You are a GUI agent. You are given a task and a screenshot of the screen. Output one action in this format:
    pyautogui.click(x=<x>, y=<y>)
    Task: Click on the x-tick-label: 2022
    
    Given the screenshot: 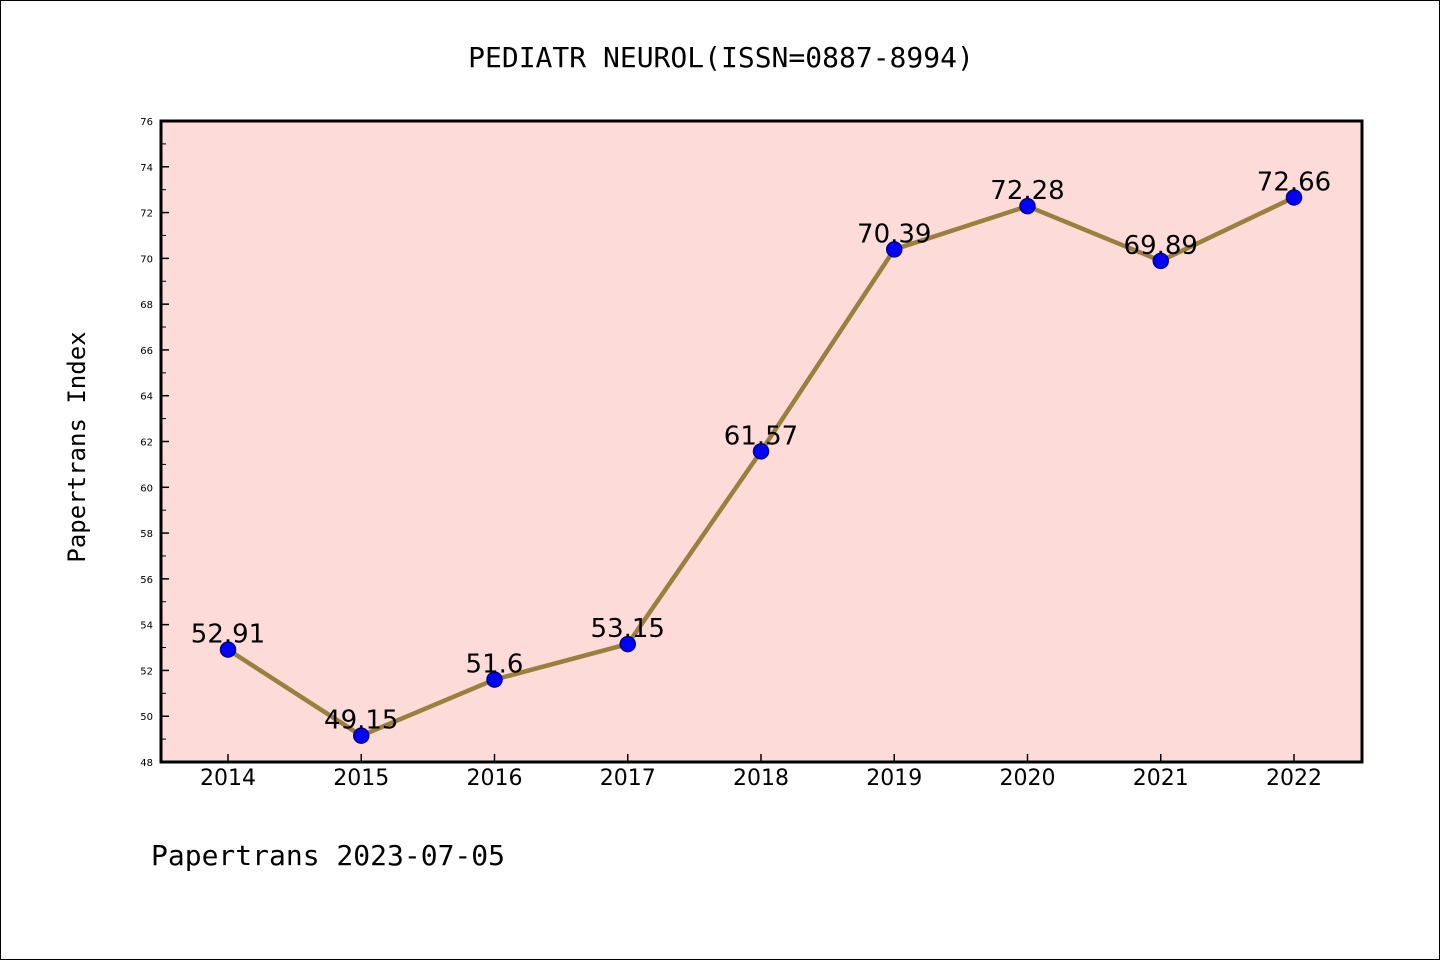 What is the action you would take?
    pyautogui.click(x=1294, y=778)
    